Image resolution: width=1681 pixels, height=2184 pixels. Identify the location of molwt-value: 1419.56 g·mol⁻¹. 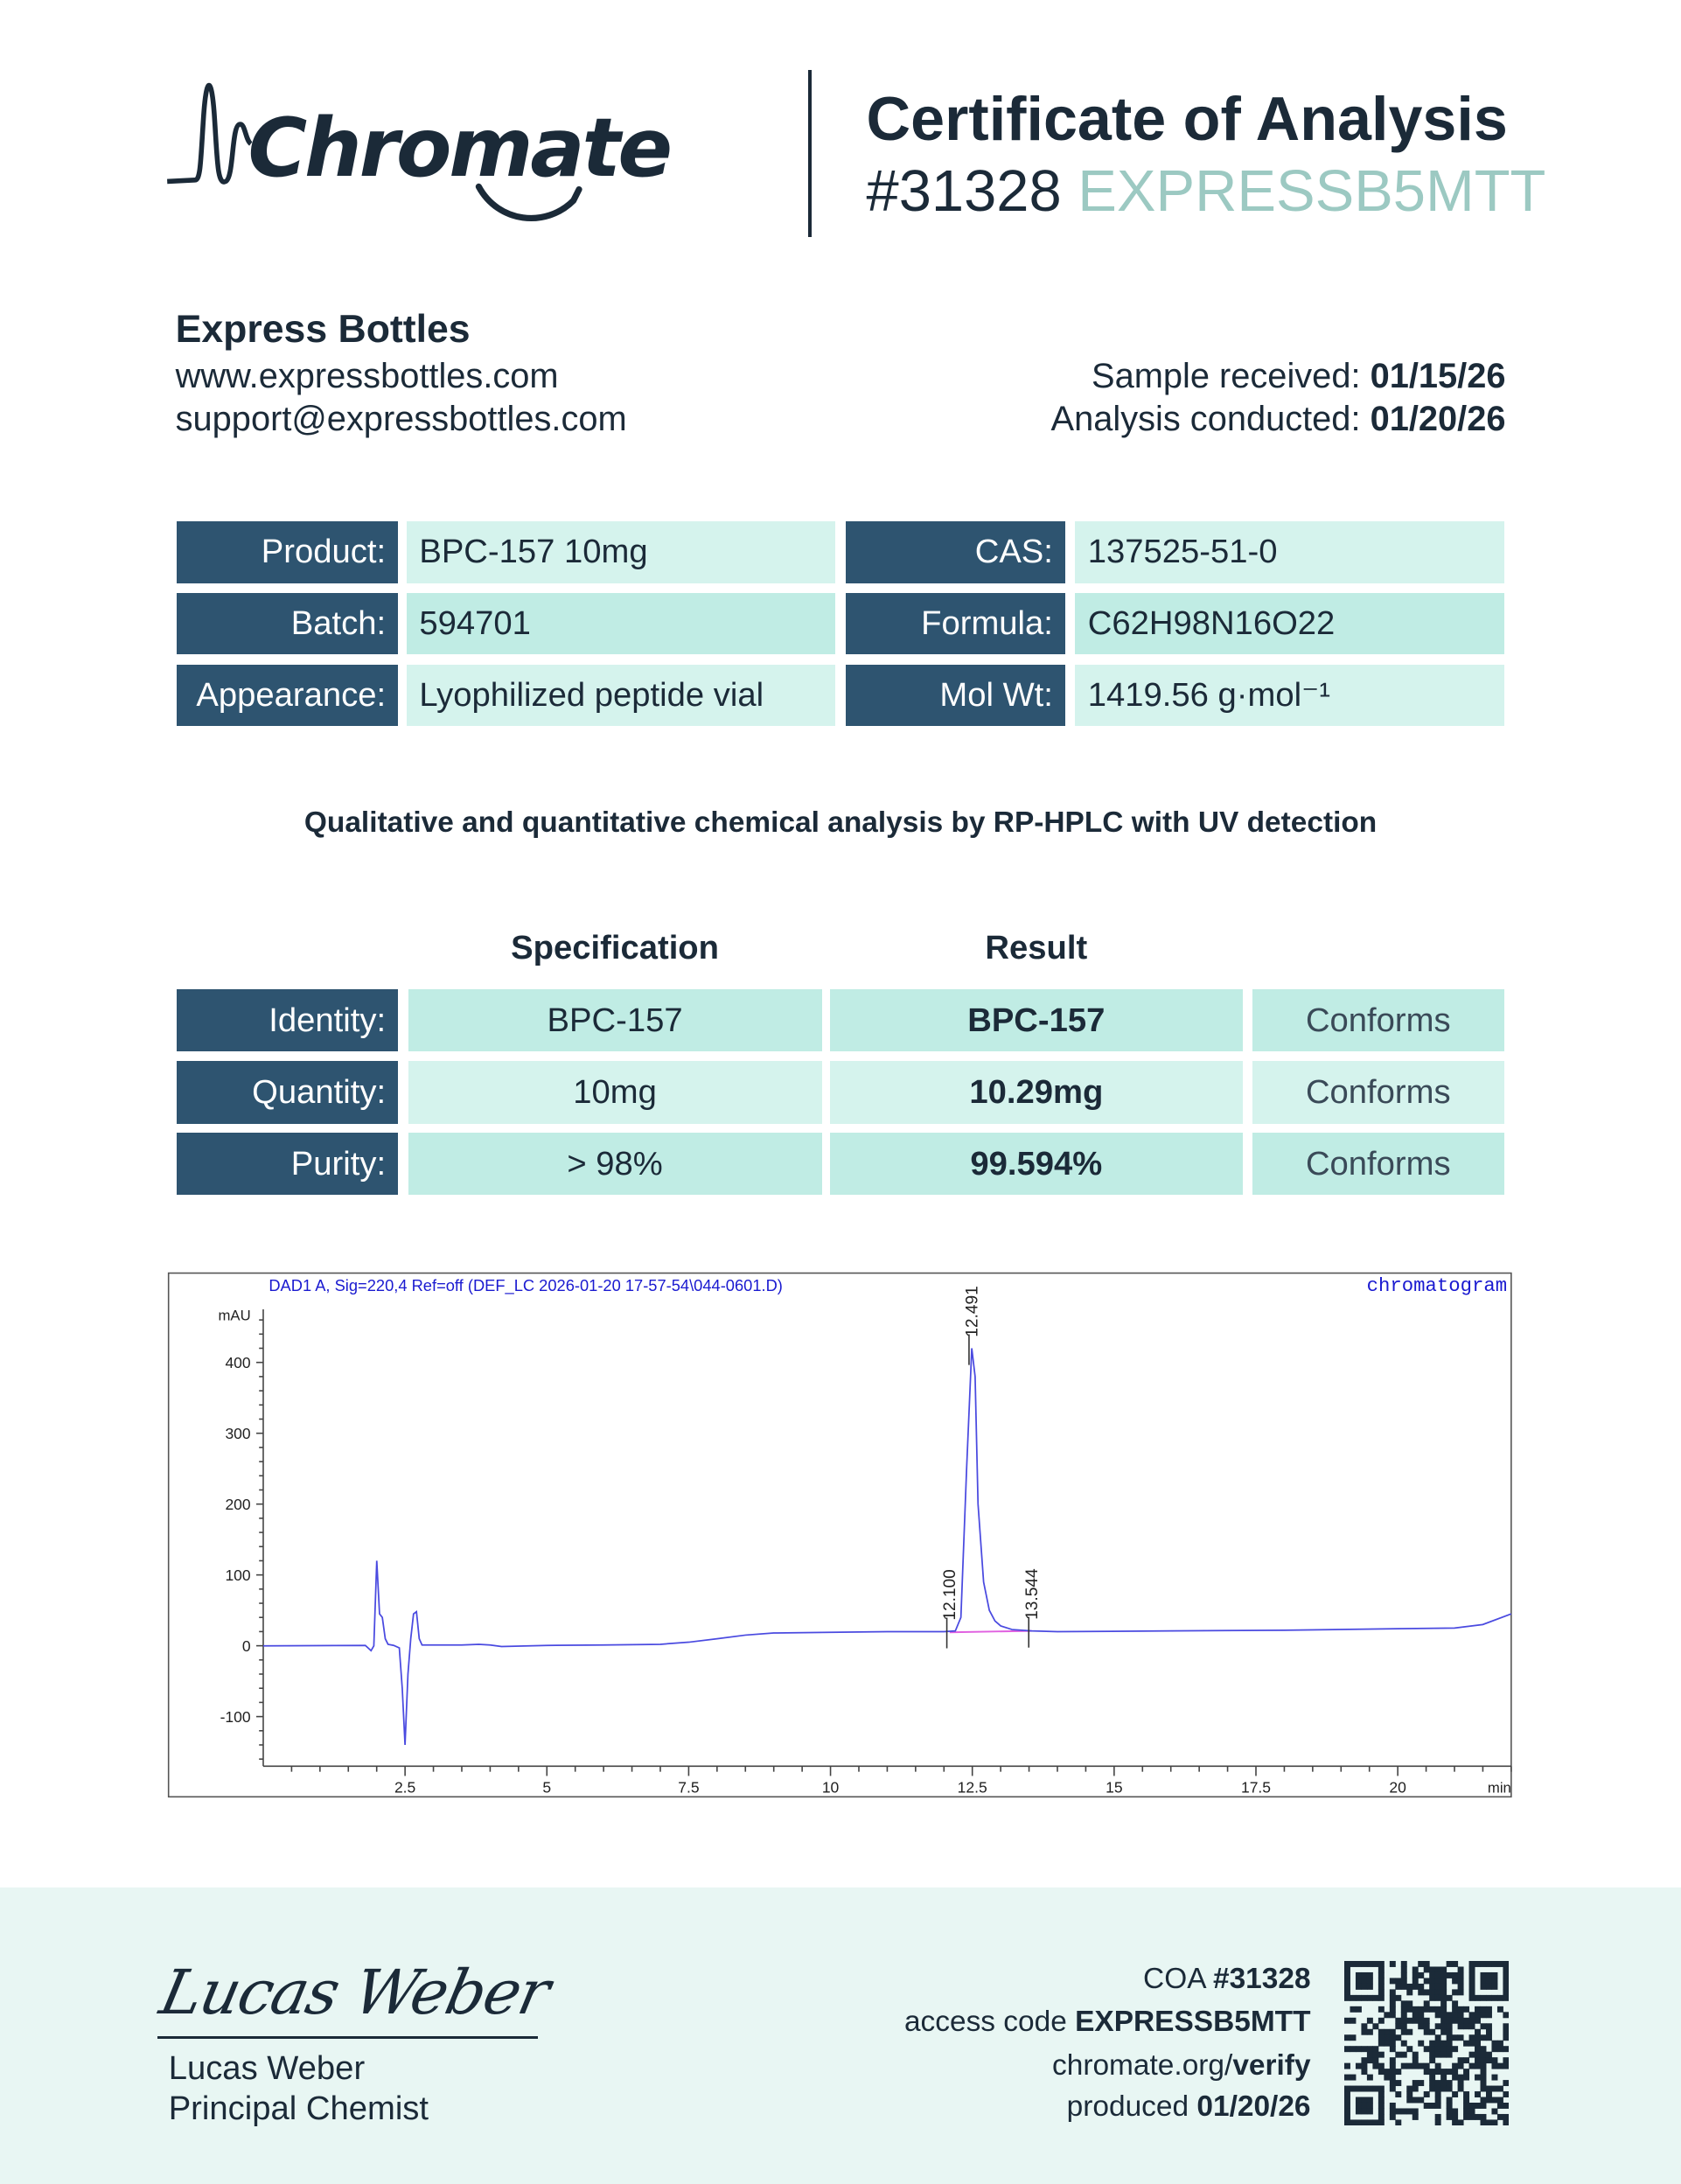
(1289, 695).